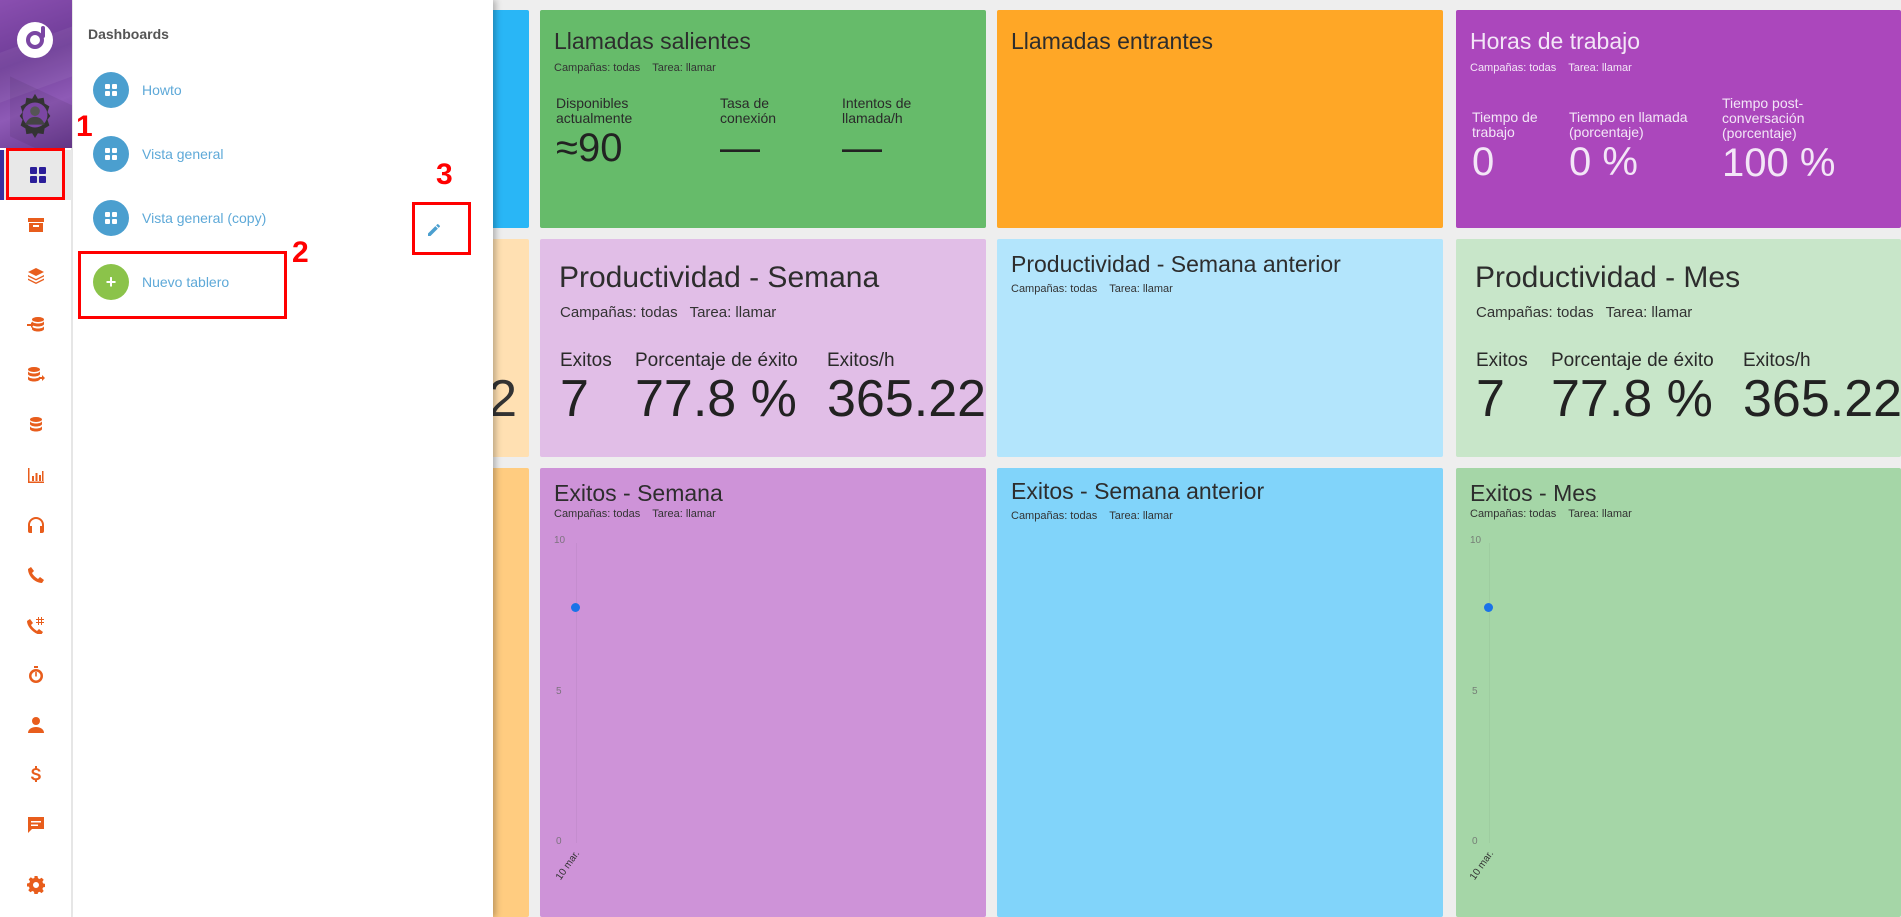 This screenshot has height=917, width=1901. What do you see at coordinates (183, 154) in the screenshot?
I see `dashboard-label: Vista general` at bounding box center [183, 154].